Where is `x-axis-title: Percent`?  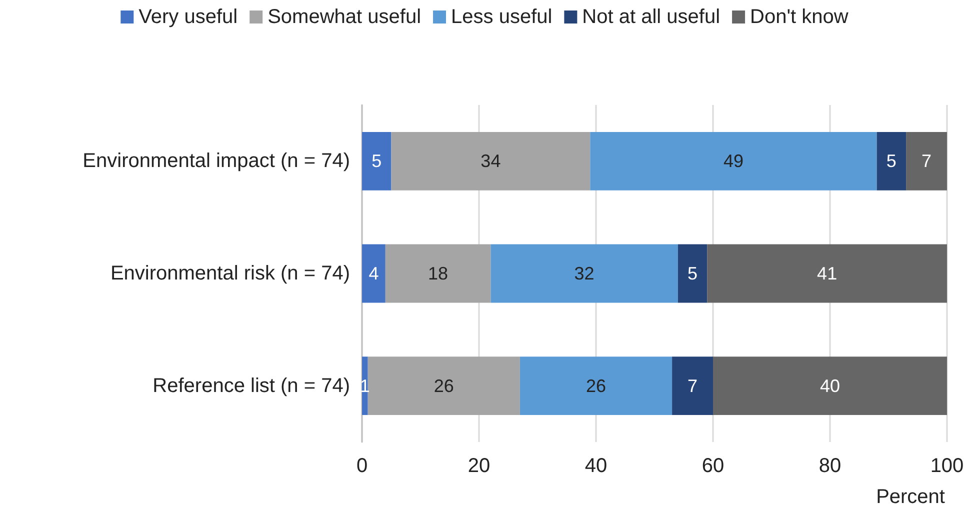 x-axis-title: Percent is located at coordinates (911, 497).